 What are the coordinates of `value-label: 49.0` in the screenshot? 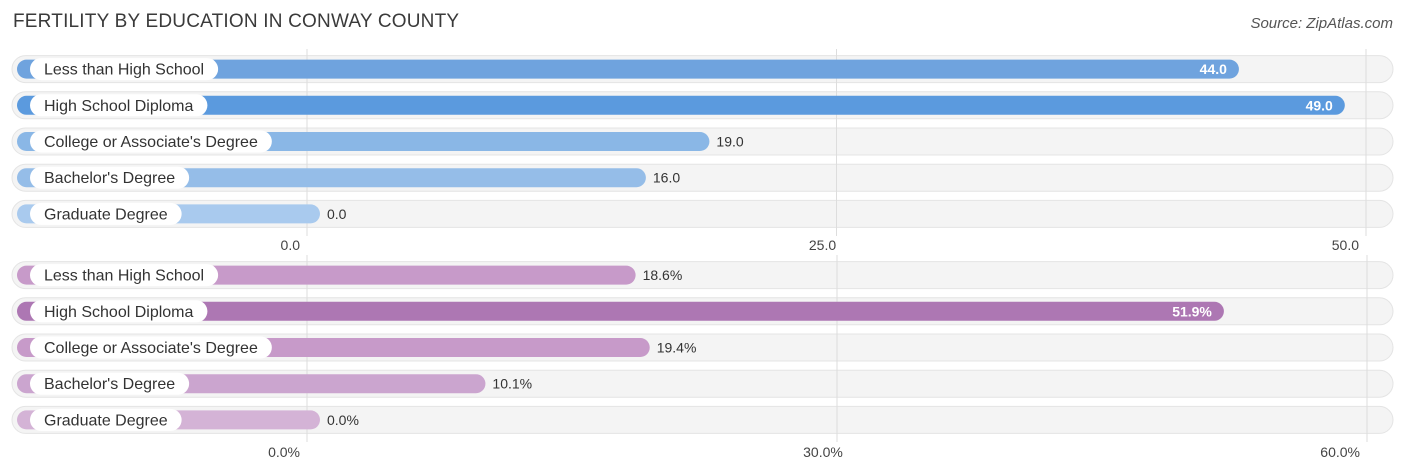 It's located at (1319, 105).